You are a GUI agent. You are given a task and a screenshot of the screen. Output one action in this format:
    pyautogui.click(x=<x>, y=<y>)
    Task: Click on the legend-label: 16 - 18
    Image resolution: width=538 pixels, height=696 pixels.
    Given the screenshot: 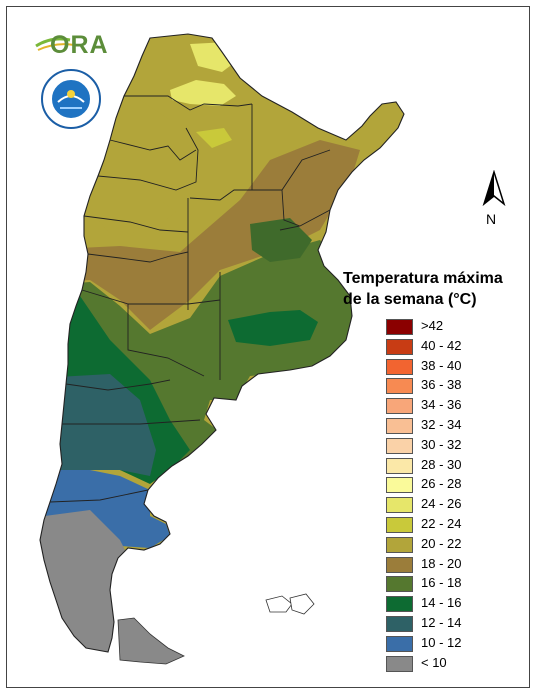 What is the action you would take?
    pyautogui.click(x=441, y=583)
    